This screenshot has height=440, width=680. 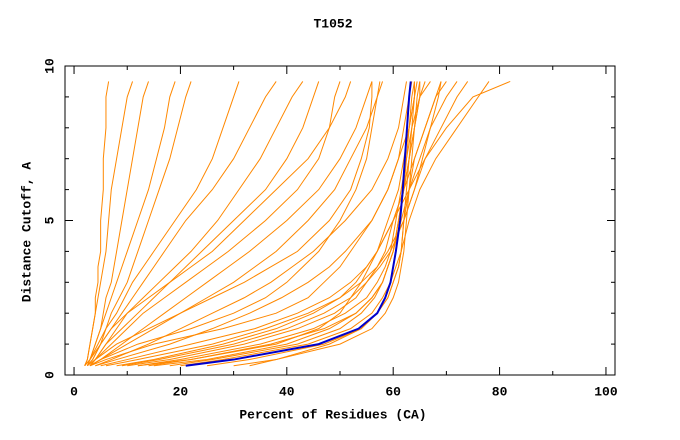 What do you see at coordinates (606, 391) in the screenshot?
I see `x-tick-label: 100` at bounding box center [606, 391].